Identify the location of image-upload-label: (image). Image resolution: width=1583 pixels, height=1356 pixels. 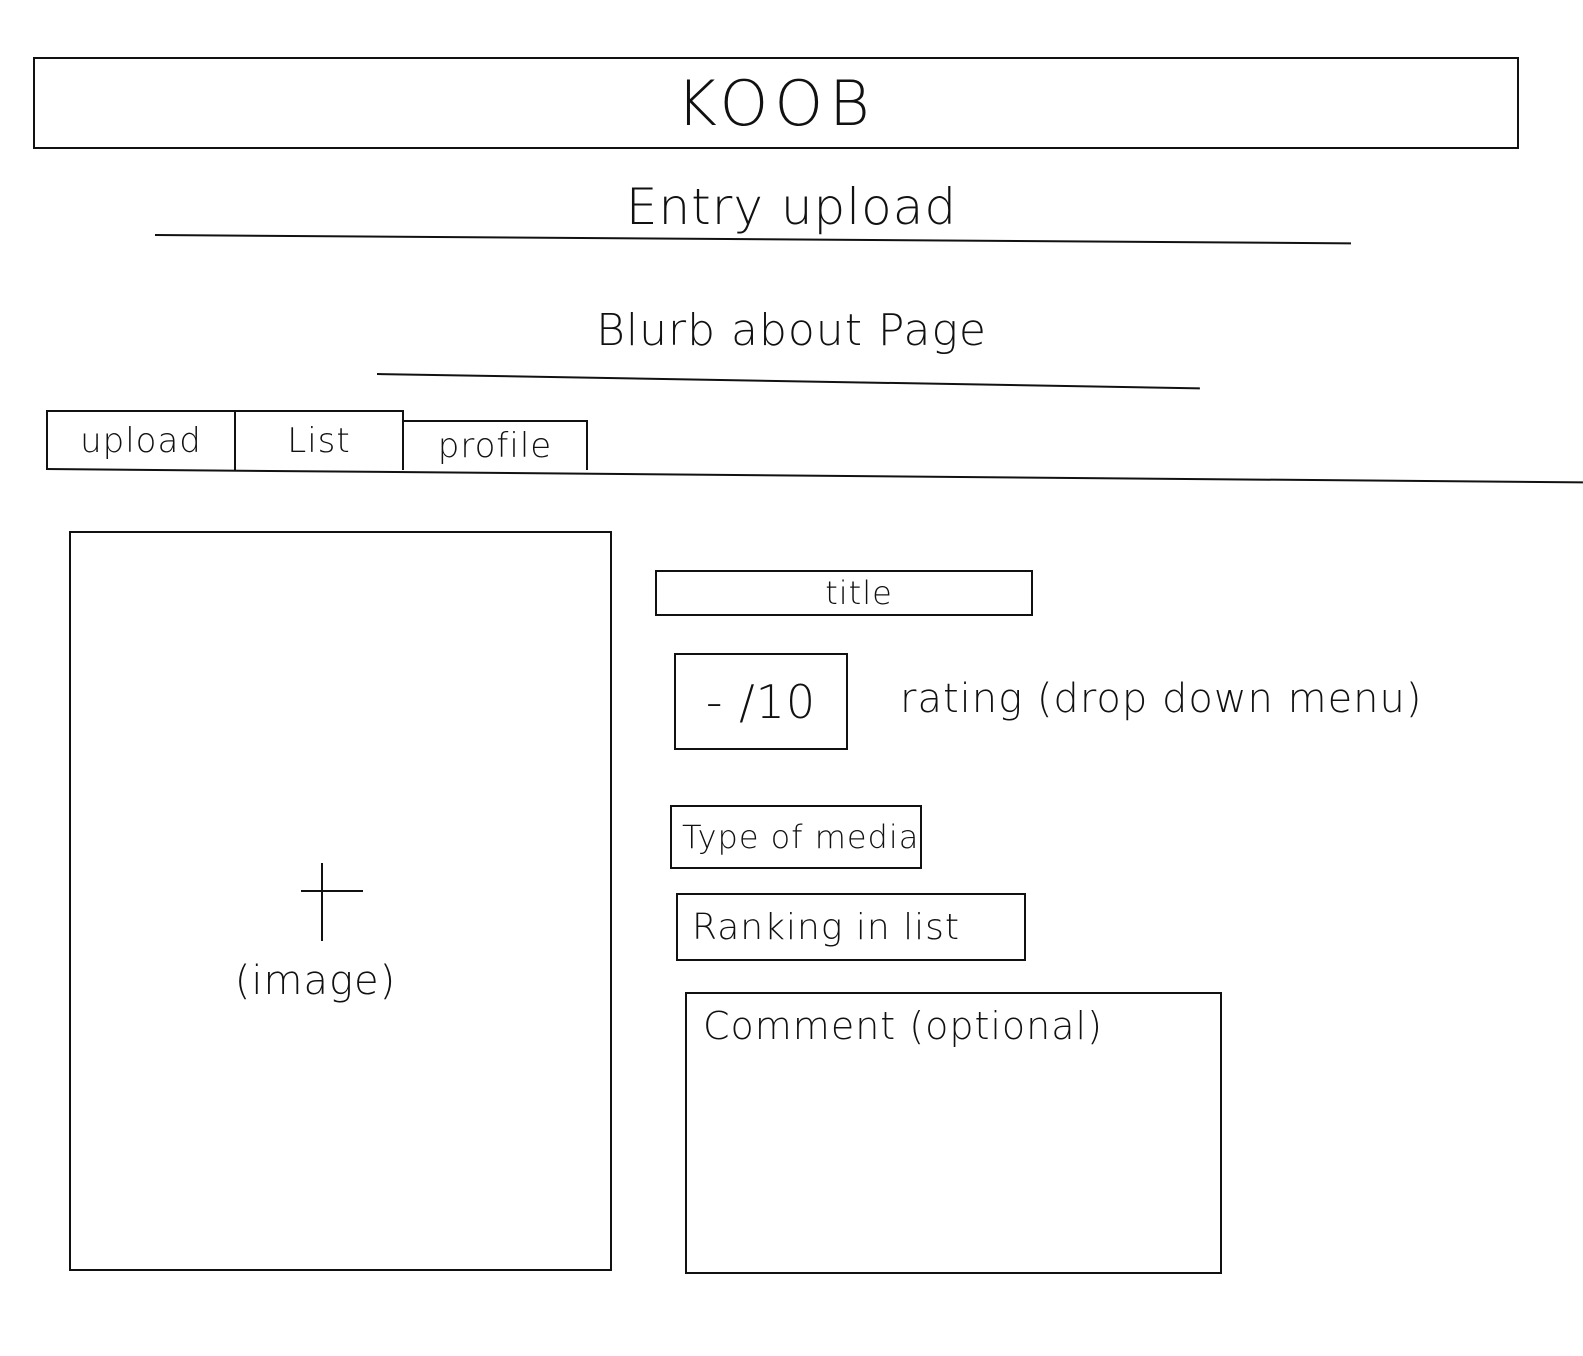
(315, 981).